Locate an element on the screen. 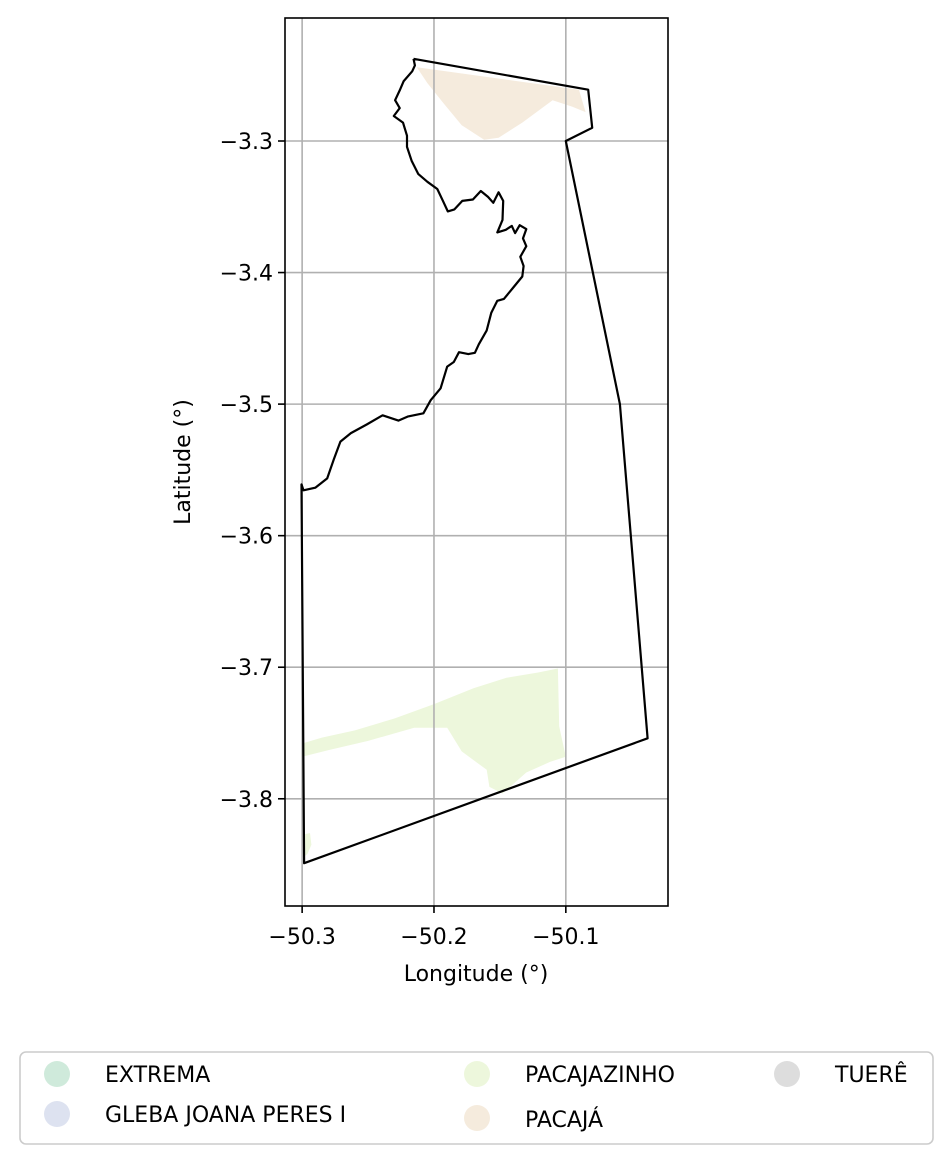  y-axis: −3.3 −3.4 −3.5 −3.6 −3.7 −3.8 is located at coordinates (252, 471).